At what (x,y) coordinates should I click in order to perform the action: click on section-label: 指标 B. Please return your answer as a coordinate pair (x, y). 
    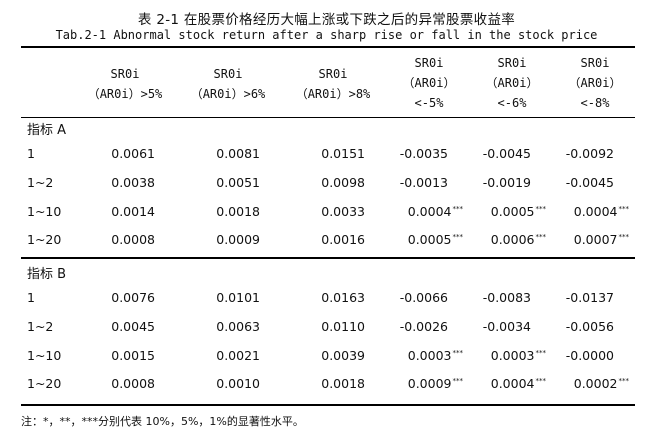
    Looking at the image, I should click on (47, 274).